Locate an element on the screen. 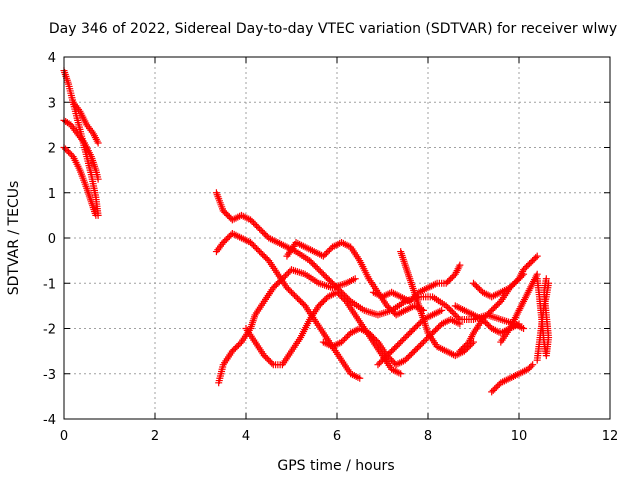  x-axis-label: GPS time / hours is located at coordinates (335, 466).